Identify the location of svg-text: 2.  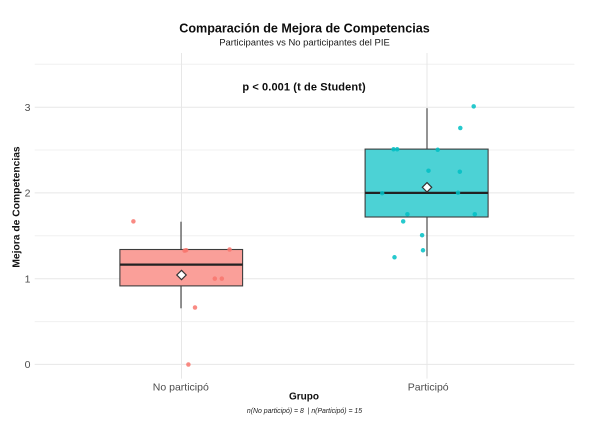
(28, 194).